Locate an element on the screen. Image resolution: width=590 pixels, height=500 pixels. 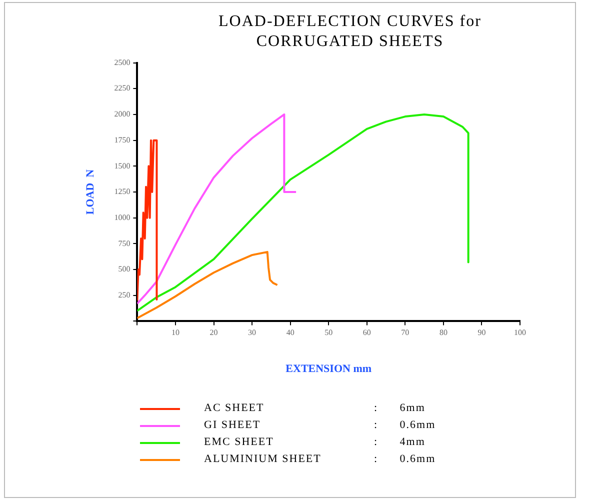
x-tick-label: 30 is located at coordinates (252, 333).